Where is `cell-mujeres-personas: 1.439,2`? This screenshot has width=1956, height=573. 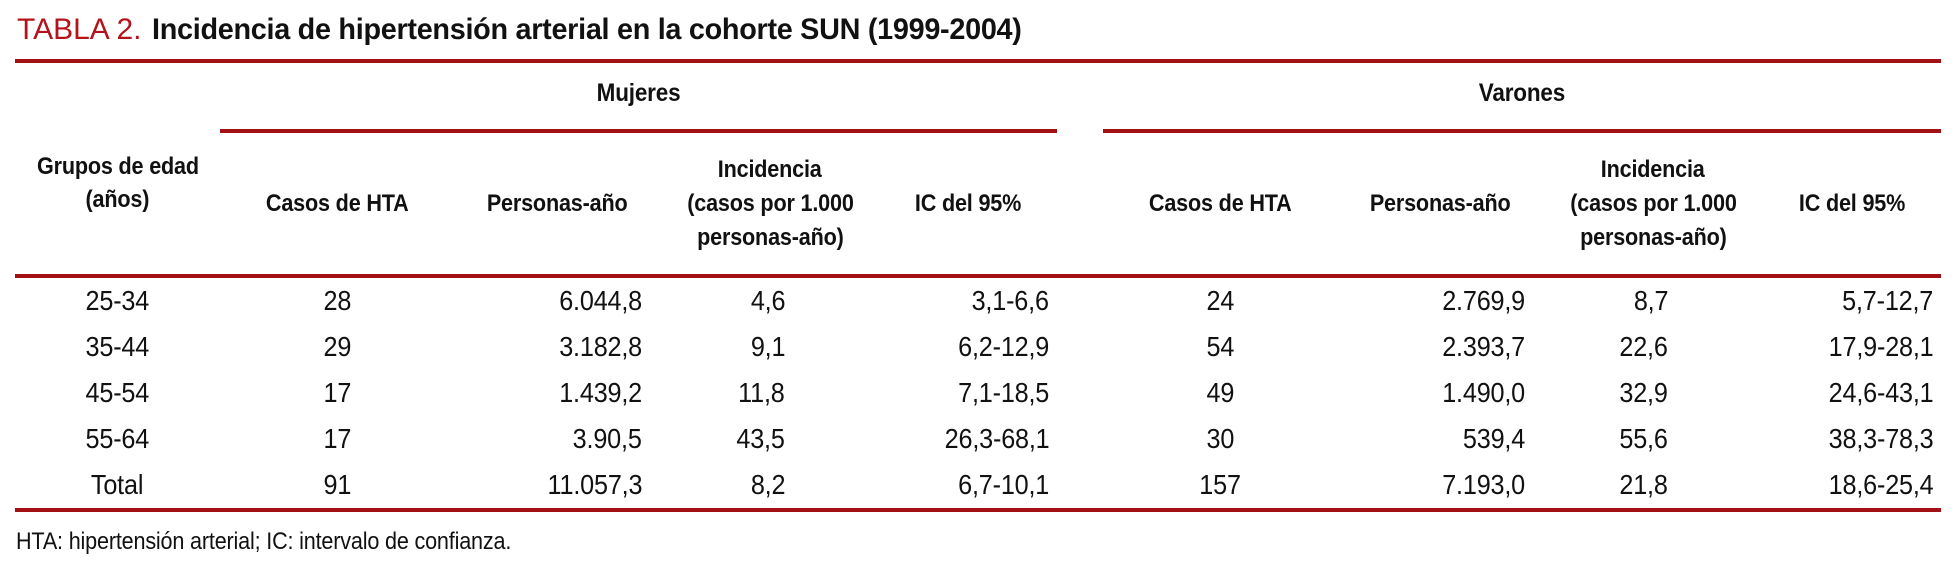 cell-mujeres-personas: 1.439,2 is located at coordinates (600, 392).